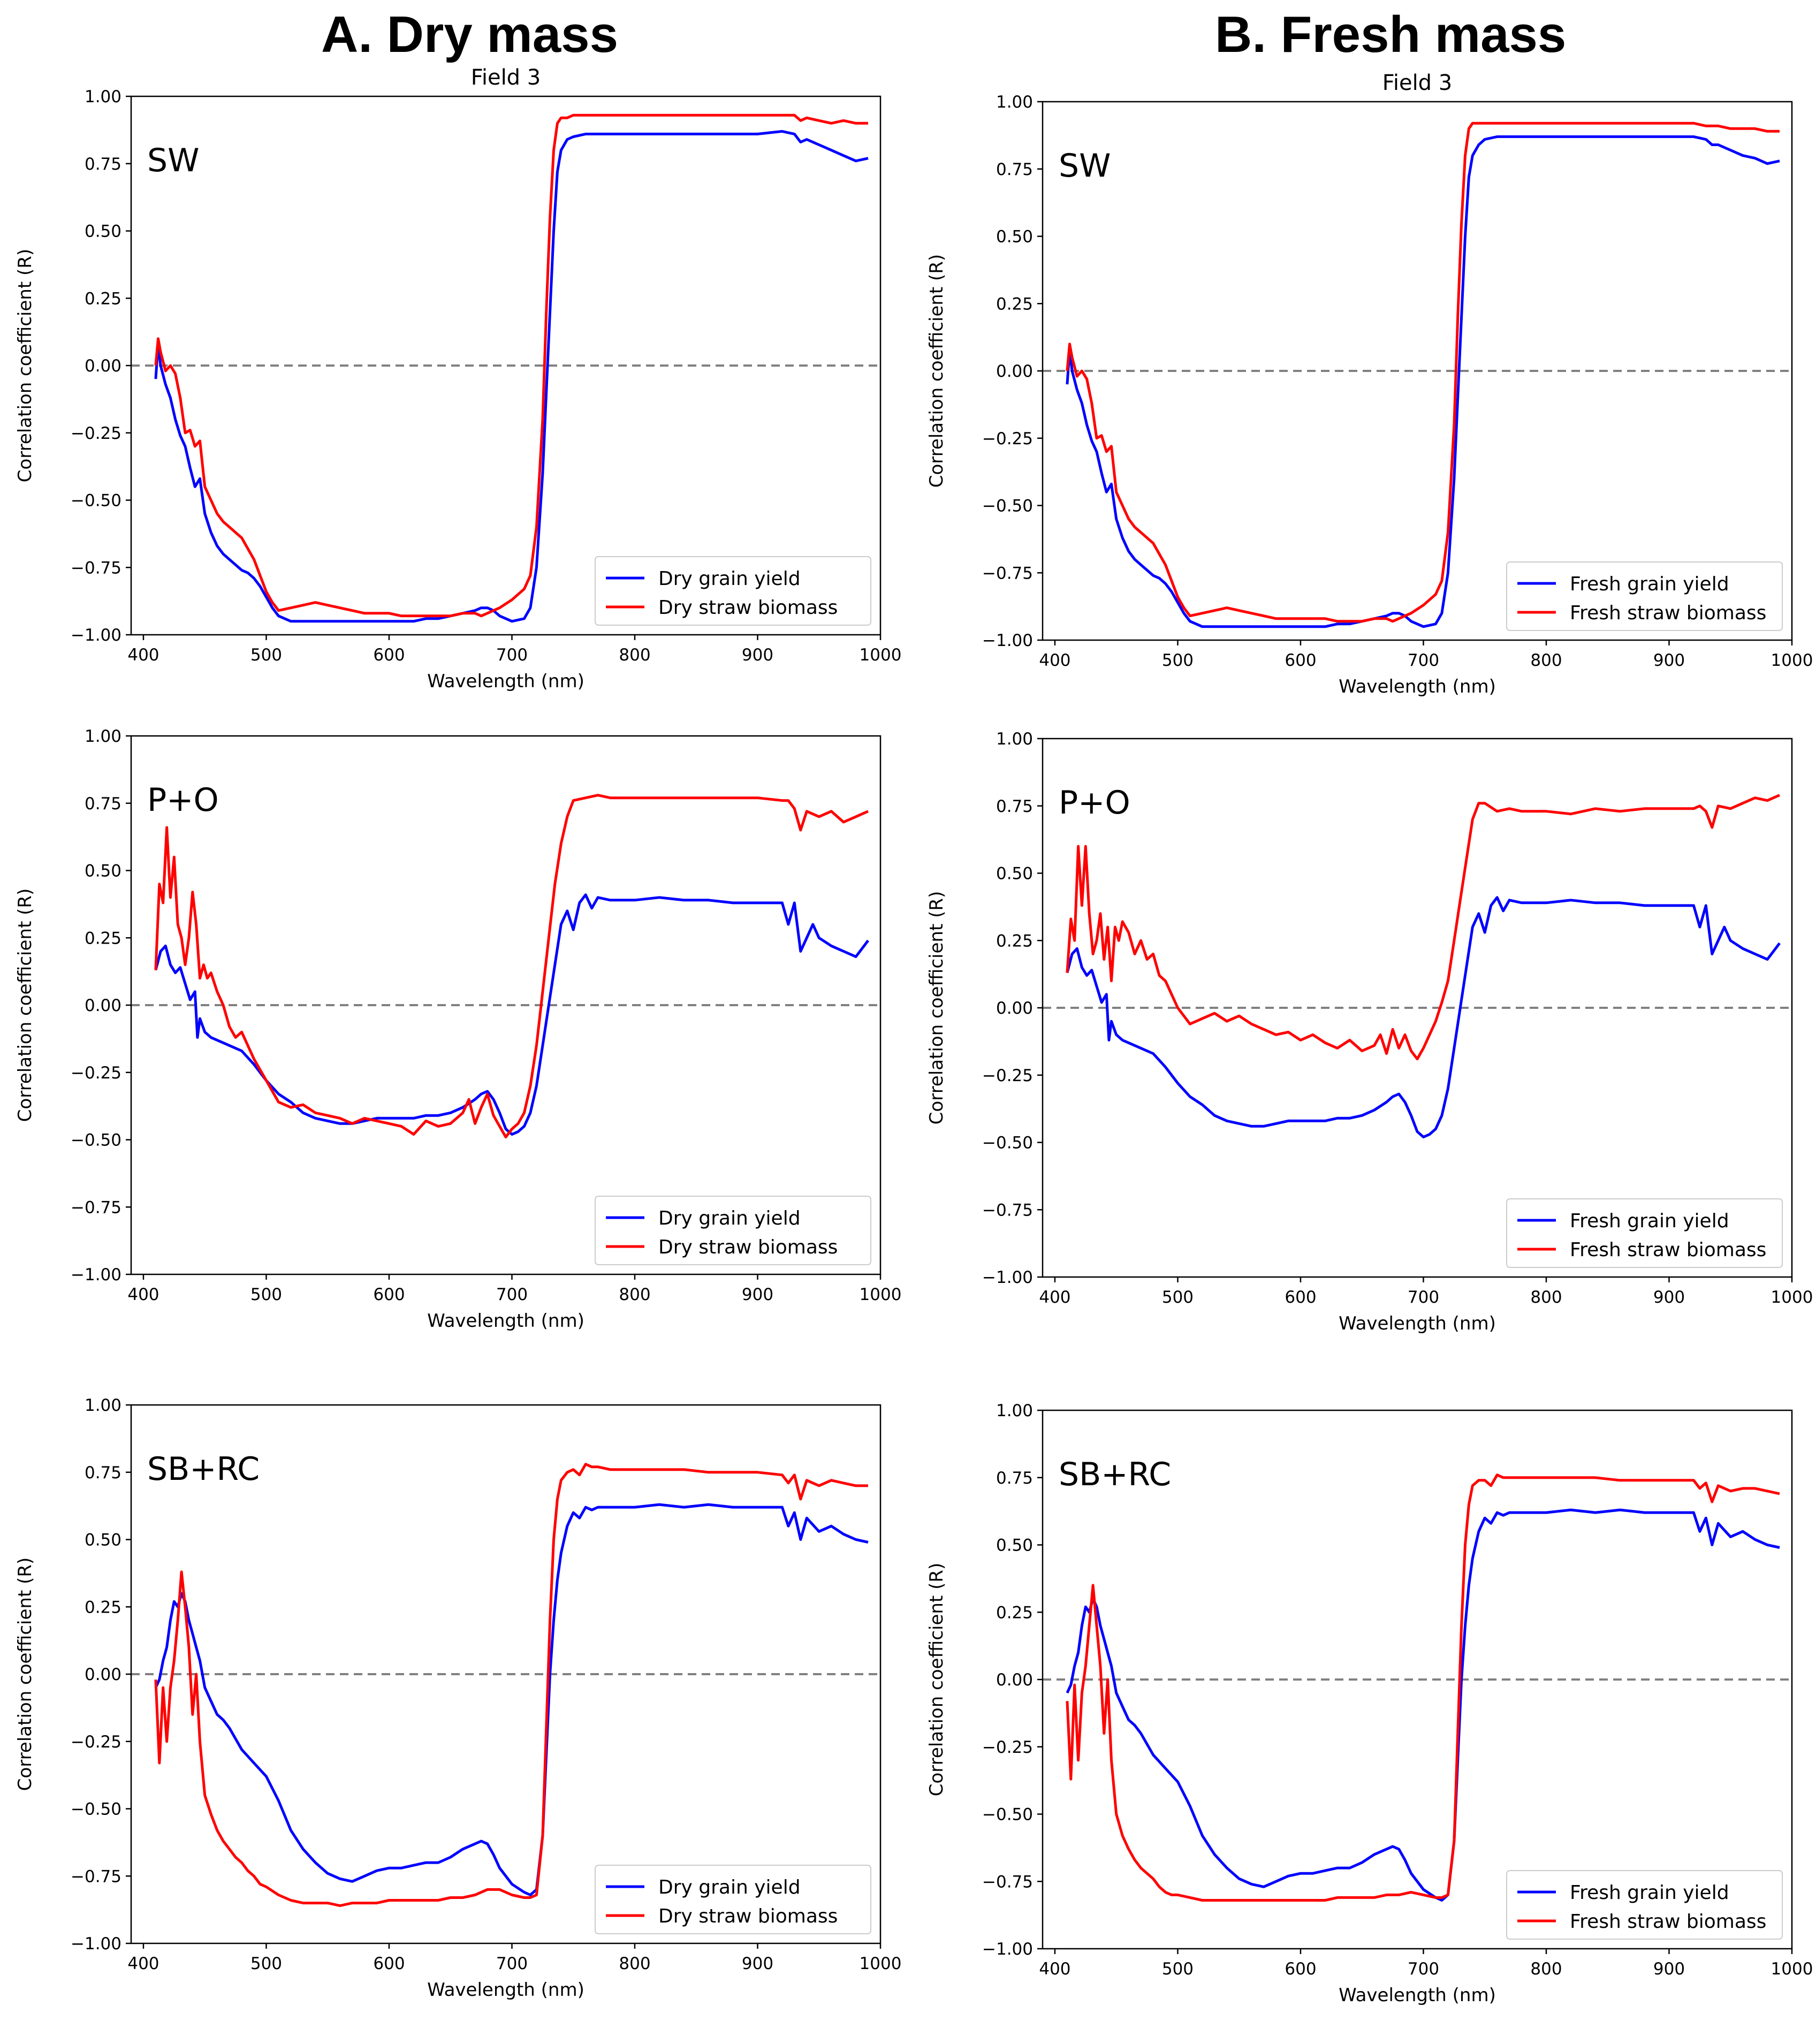  Describe the element at coordinates (173, 160) in the screenshot. I see `panel-label: SW` at that location.